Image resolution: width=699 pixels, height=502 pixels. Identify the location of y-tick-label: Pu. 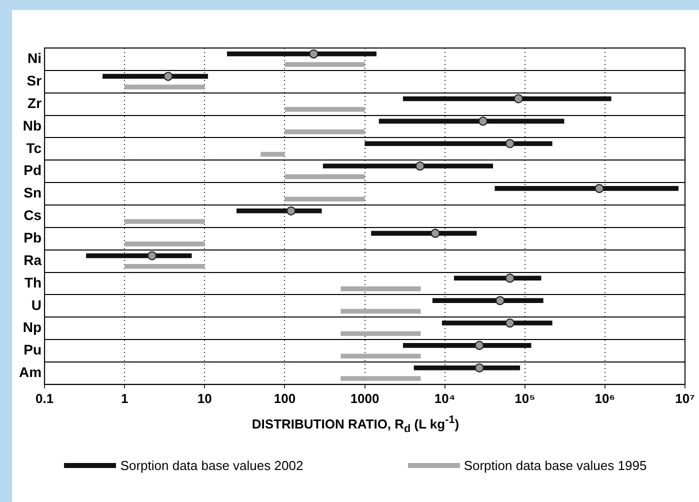
(33, 350).